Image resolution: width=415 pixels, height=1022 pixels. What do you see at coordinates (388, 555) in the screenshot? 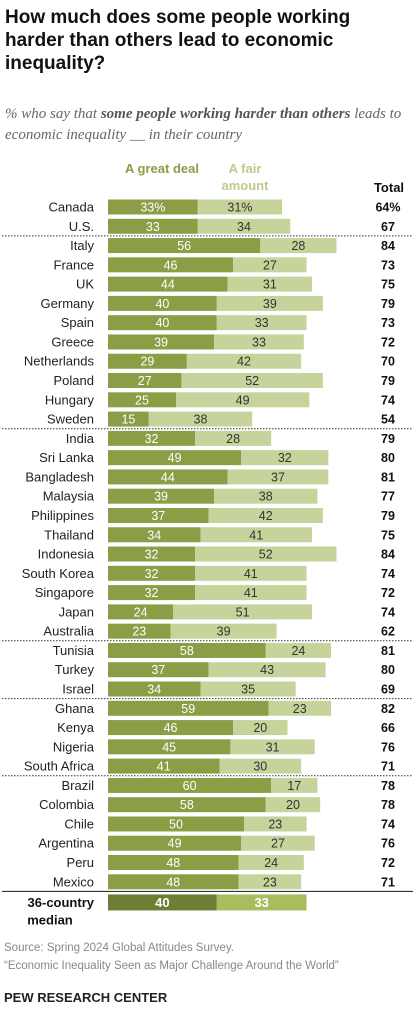
I see `value-total-indonesia: 84` at bounding box center [388, 555].